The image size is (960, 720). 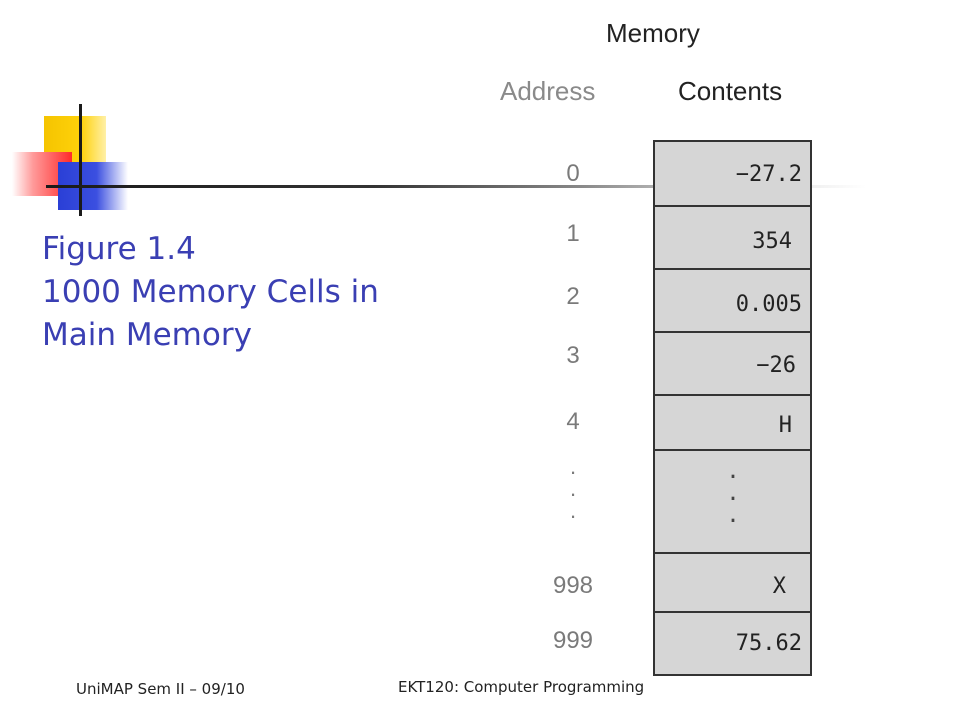 What do you see at coordinates (573, 640) in the screenshot?
I see `address-999: 999` at bounding box center [573, 640].